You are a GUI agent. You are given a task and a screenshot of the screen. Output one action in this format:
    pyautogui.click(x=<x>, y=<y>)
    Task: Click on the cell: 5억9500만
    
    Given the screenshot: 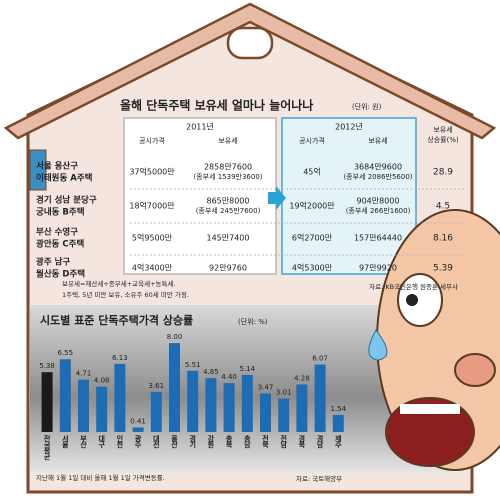 What is the action you would take?
    pyautogui.click(x=152, y=238)
    